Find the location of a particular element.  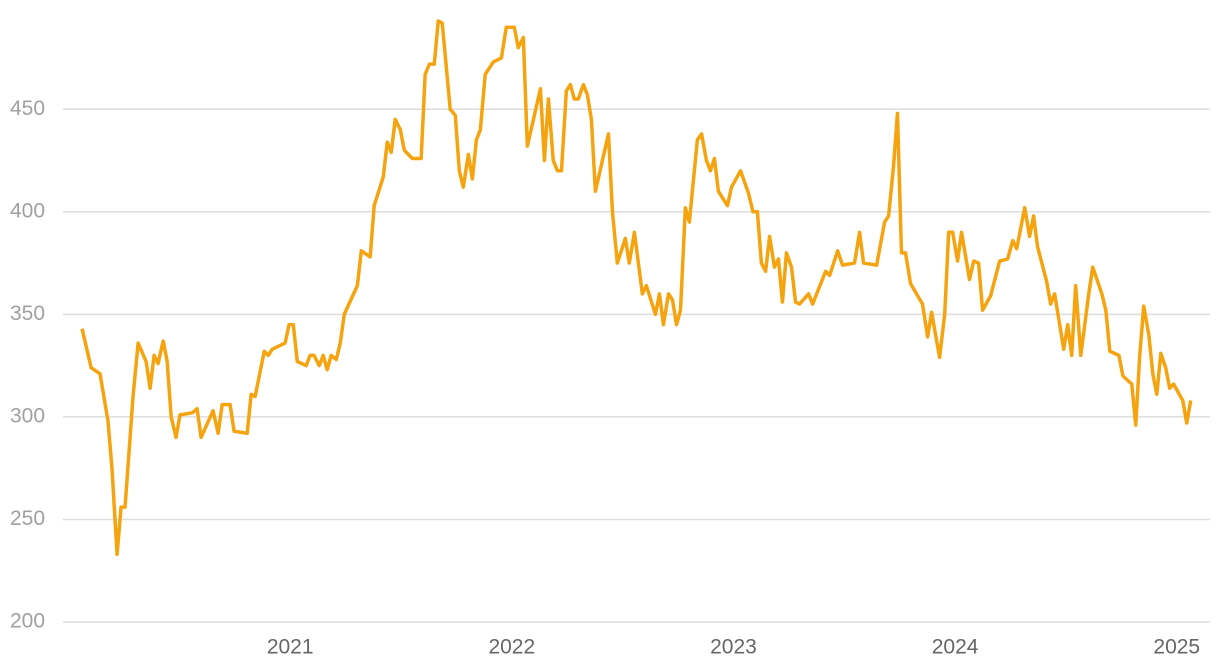

x-tick-label: 2024 is located at coordinates (955, 647).